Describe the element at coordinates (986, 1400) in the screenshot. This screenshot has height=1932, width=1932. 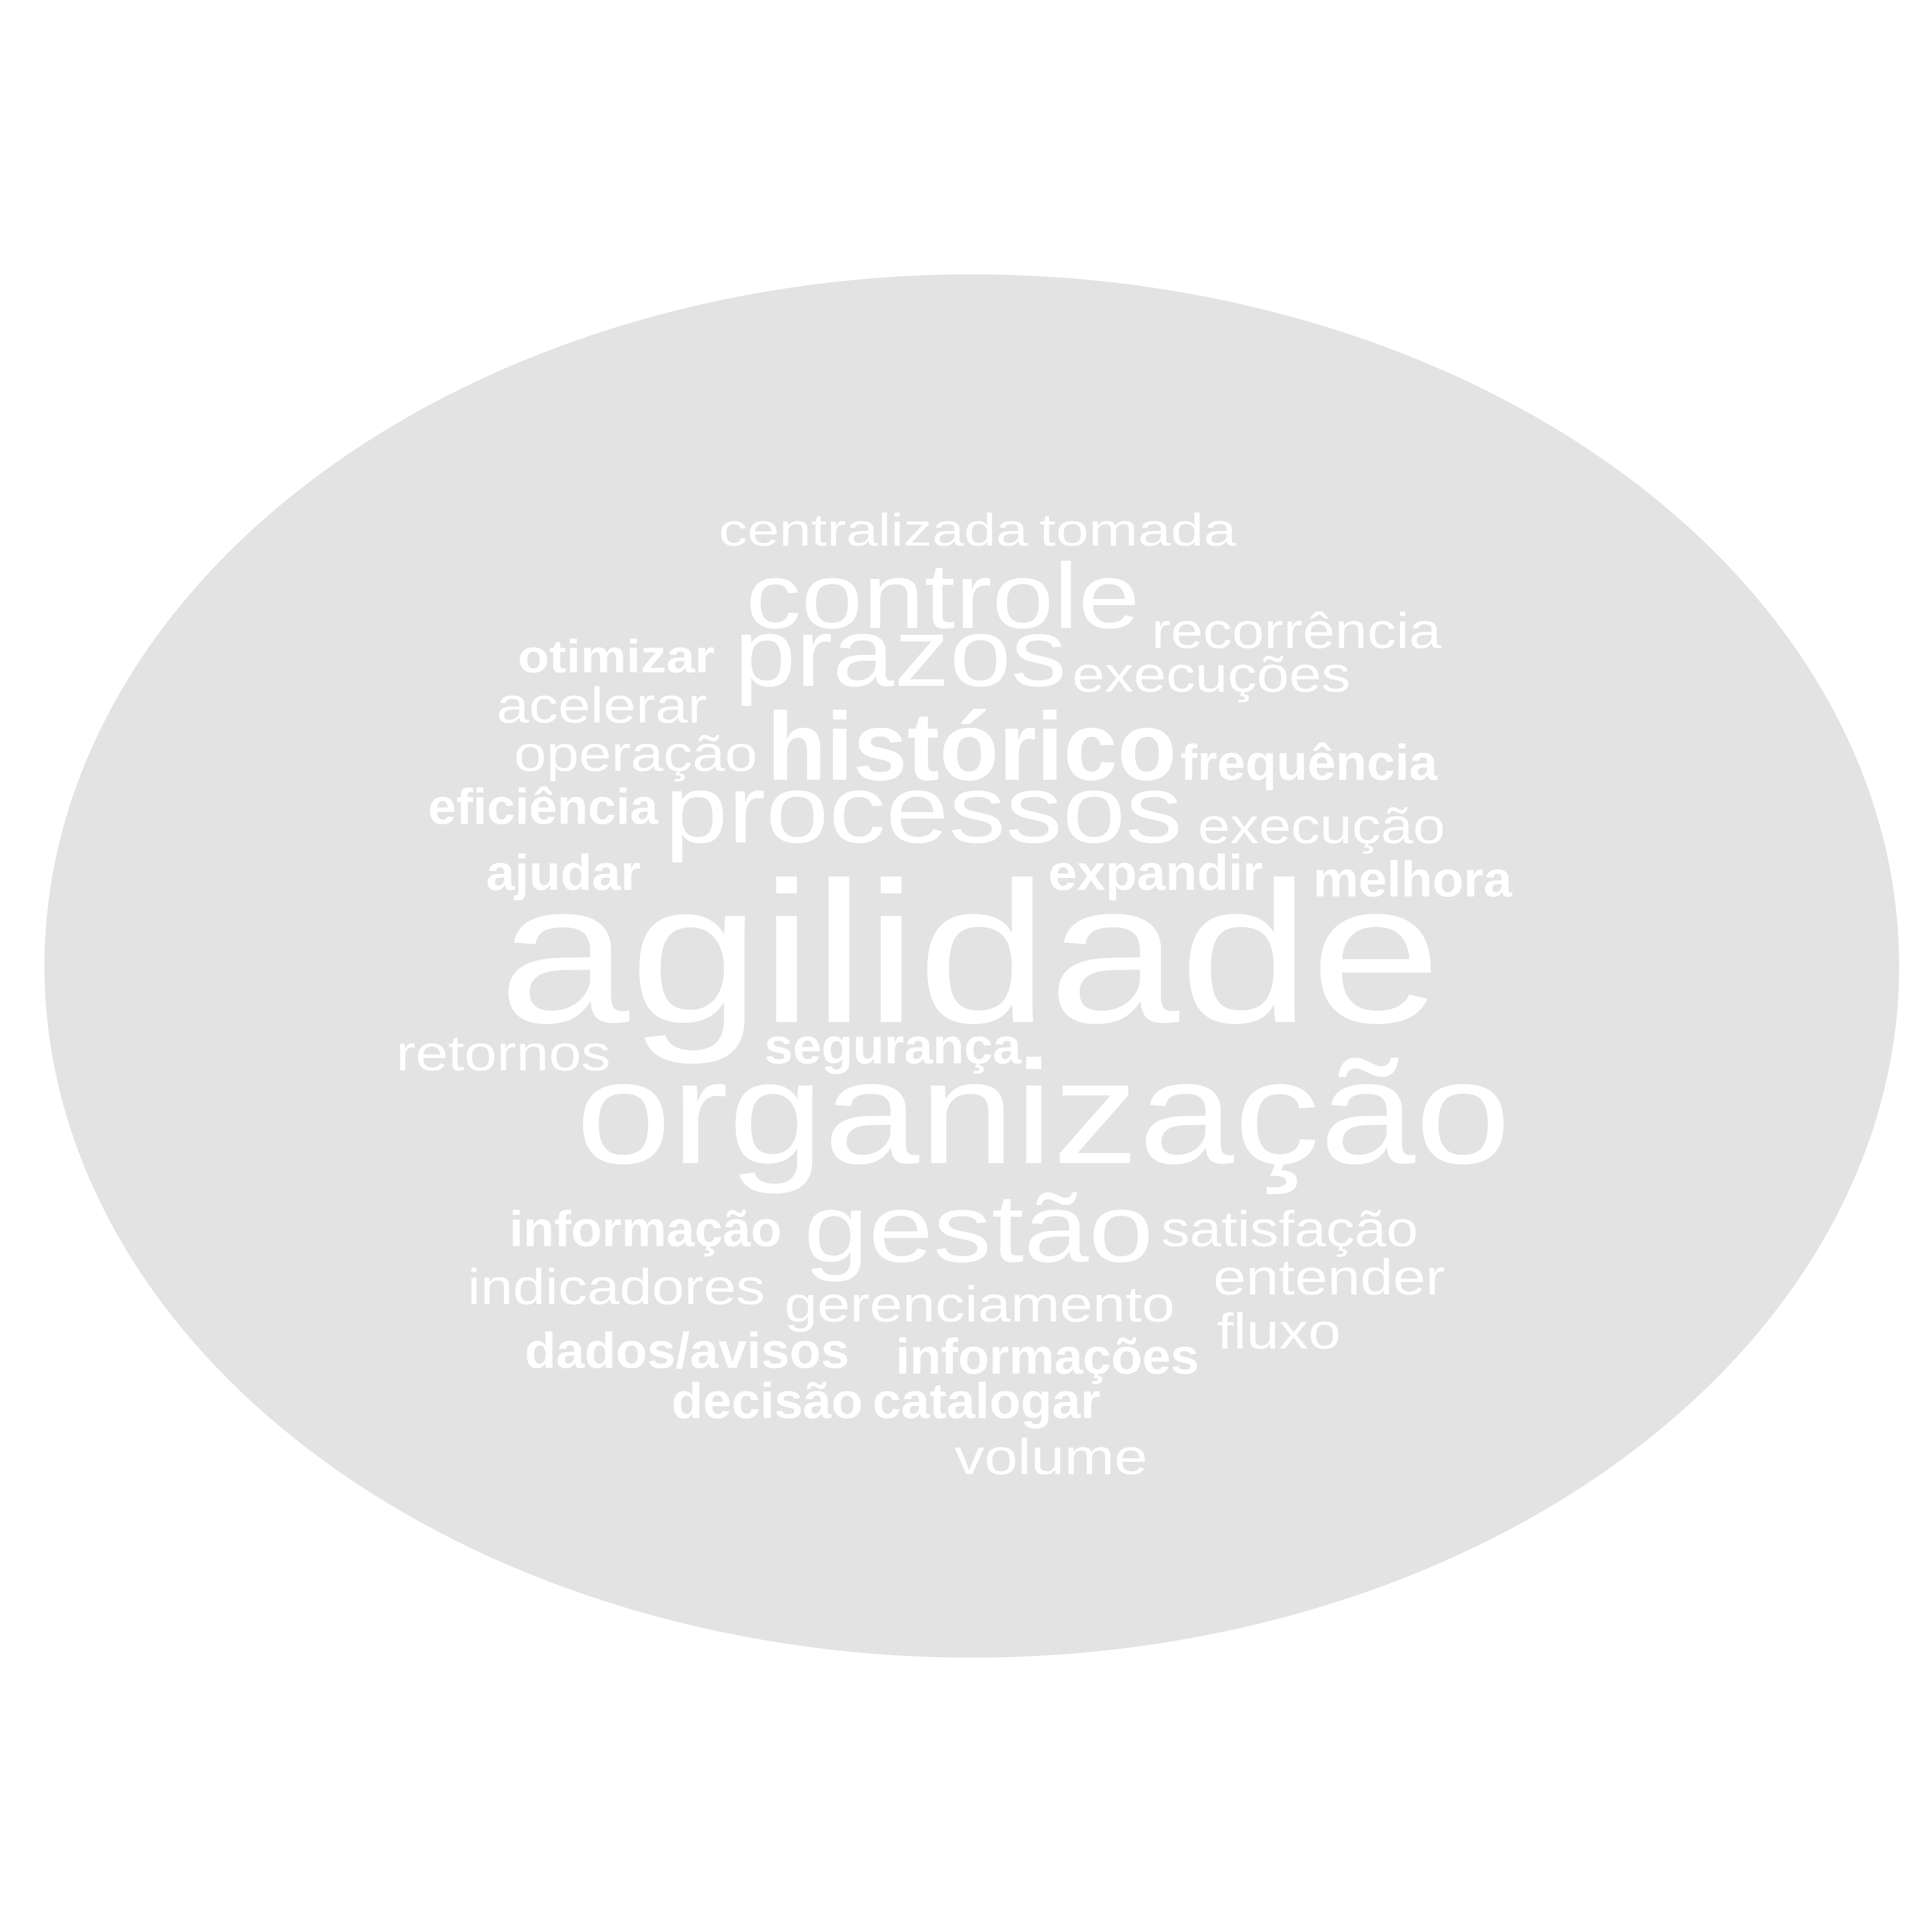
I see `word-catalogar: catalogar` at that location.